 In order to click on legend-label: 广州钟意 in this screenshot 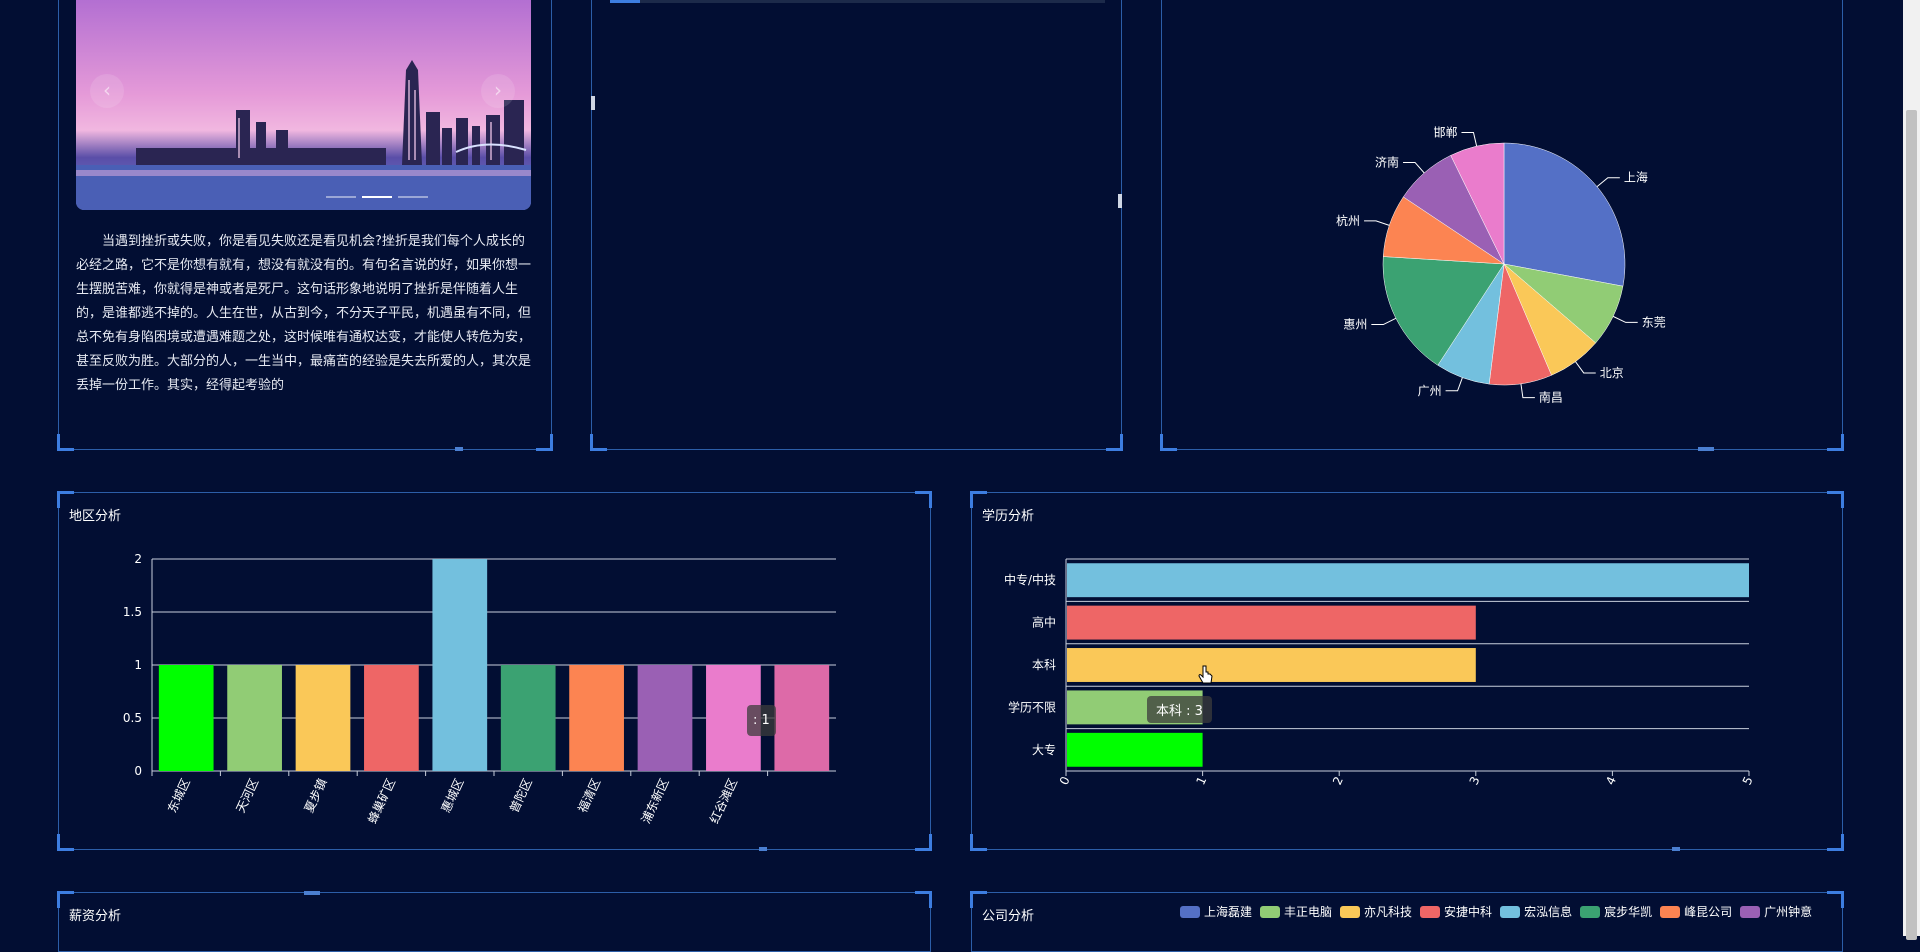, I will do `click(1788, 912)`.